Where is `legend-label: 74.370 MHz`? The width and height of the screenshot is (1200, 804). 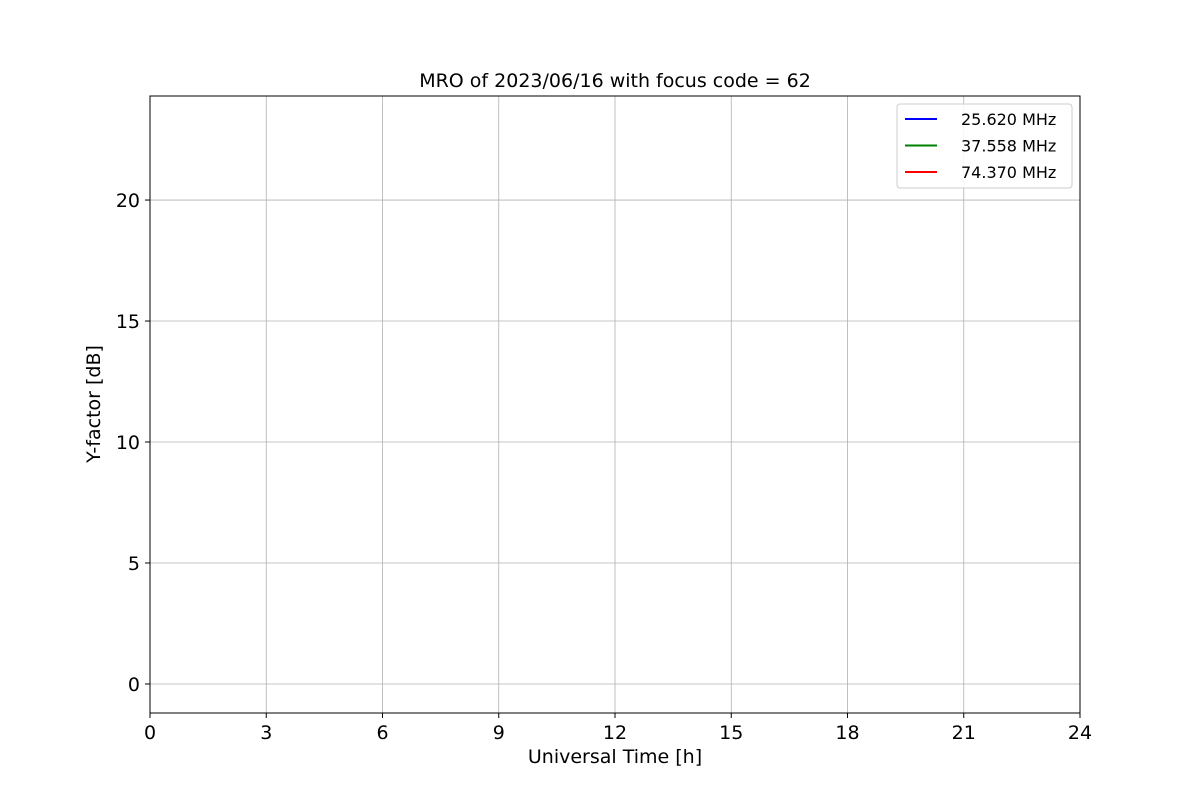 legend-label: 74.370 MHz is located at coordinates (1008, 172).